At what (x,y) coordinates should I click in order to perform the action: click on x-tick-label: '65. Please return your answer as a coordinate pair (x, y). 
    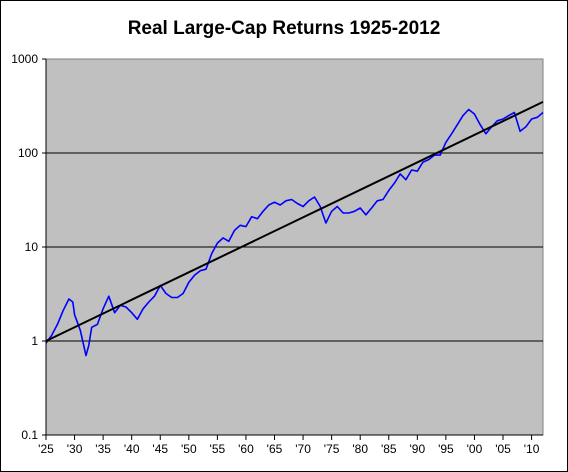
    Looking at the image, I should click on (275, 449).